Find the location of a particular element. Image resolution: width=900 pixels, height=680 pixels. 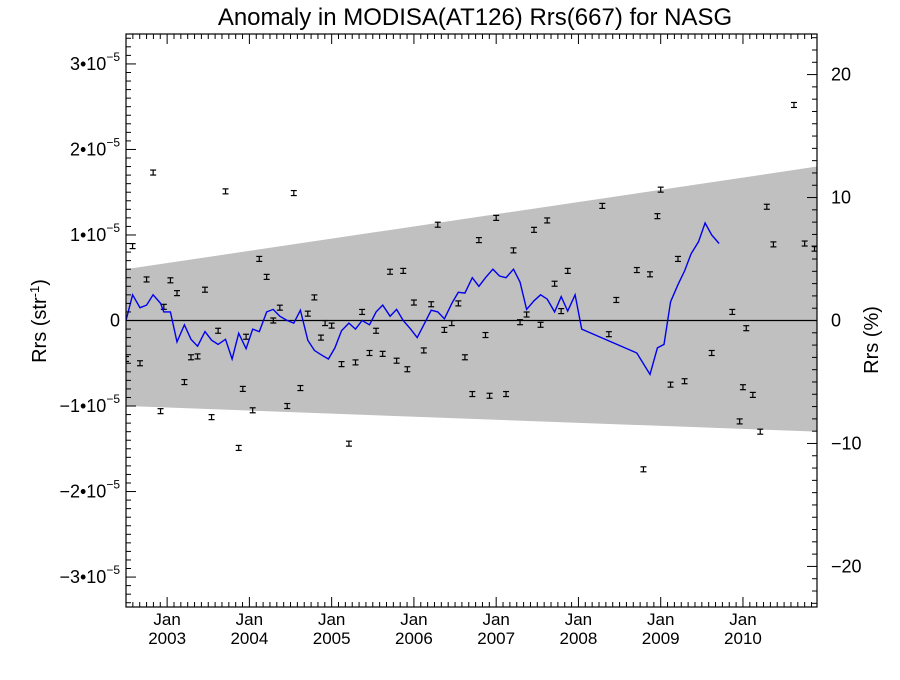

x-tick-label-year: 2005 is located at coordinates (332, 638).